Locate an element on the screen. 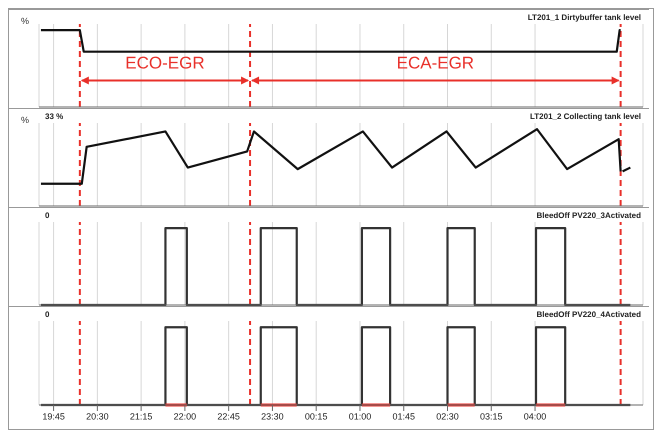  x-tick-label: 19:45 is located at coordinates (53, 416).